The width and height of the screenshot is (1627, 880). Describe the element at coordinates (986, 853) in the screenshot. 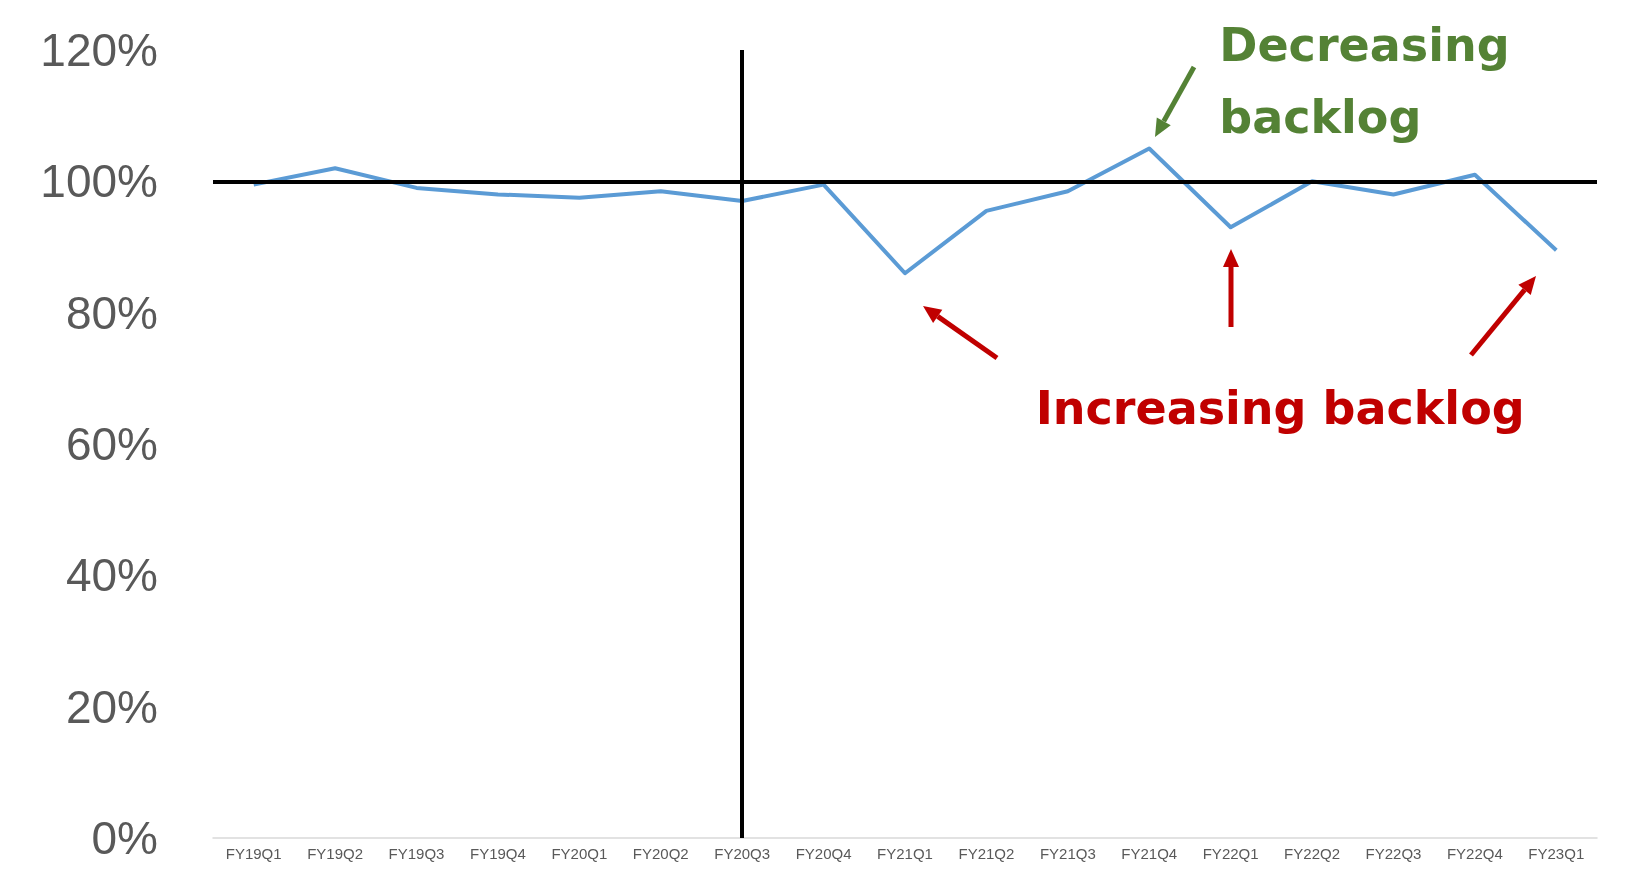

I see `x-tick-label: FY21Q2` at that location.